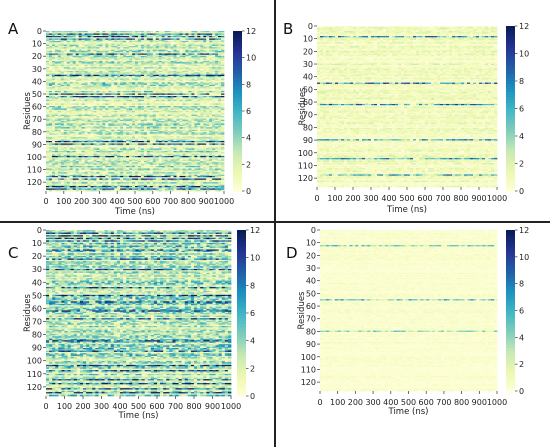  What do you see at coordinates (311, 331) in the screenshot?
I see `y-tick-label: 80` at bounding box center [311, 331].